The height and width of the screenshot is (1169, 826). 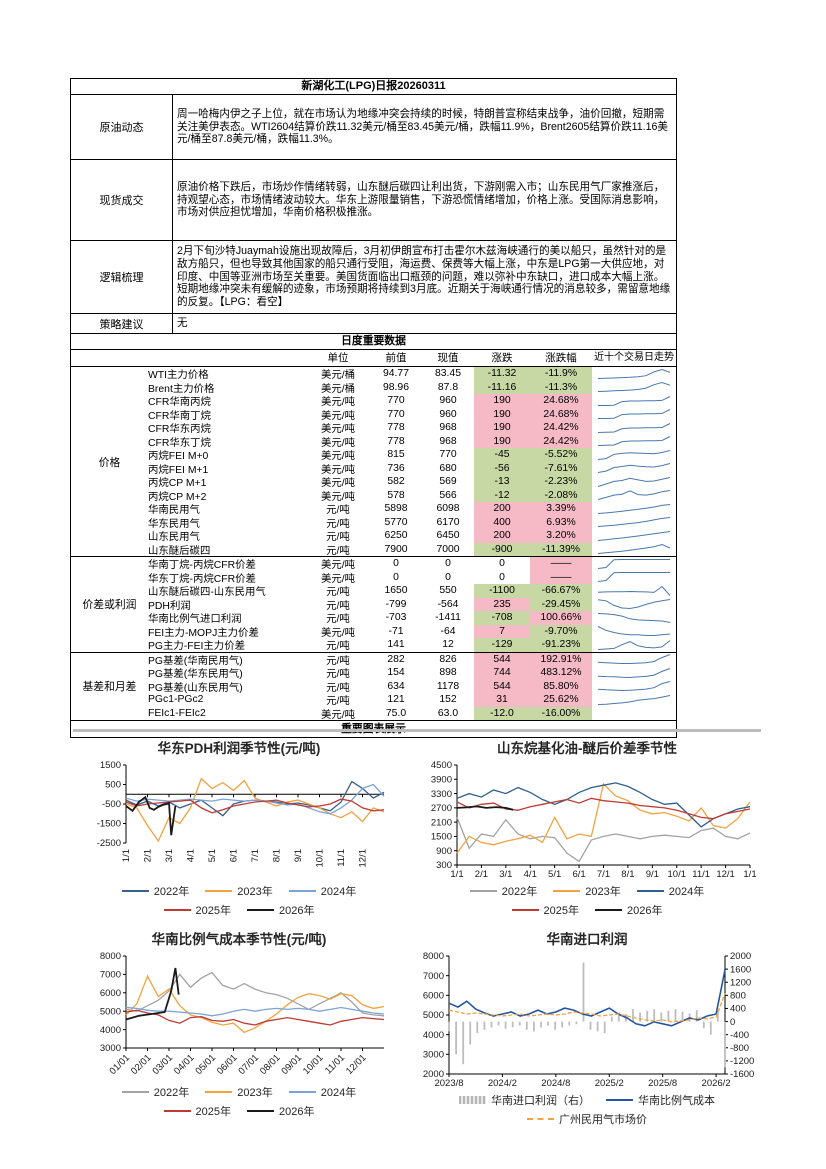 What do you see at coordinates (396, 522) in the screenshot?
I see `cell: 5770` at bounding box center [396, 522].